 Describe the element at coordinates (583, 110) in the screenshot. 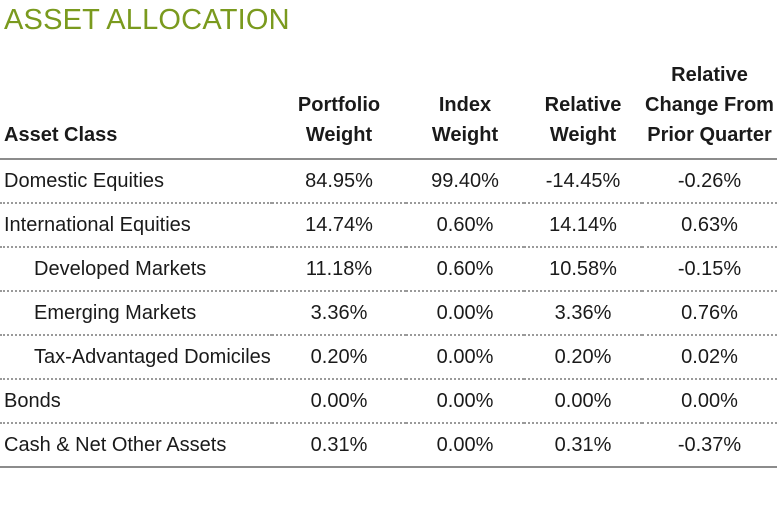

I see `header-relative-weight: Relative Weight` at that location.